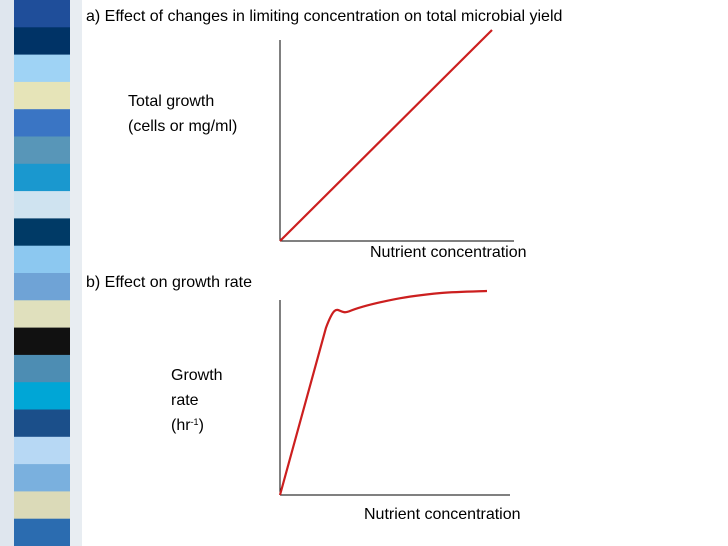 Image resolution: width=728 pixels, height=546 pixels. I want to click on chart-b-xlabel: Nutrient concentration, so click(442, 514).